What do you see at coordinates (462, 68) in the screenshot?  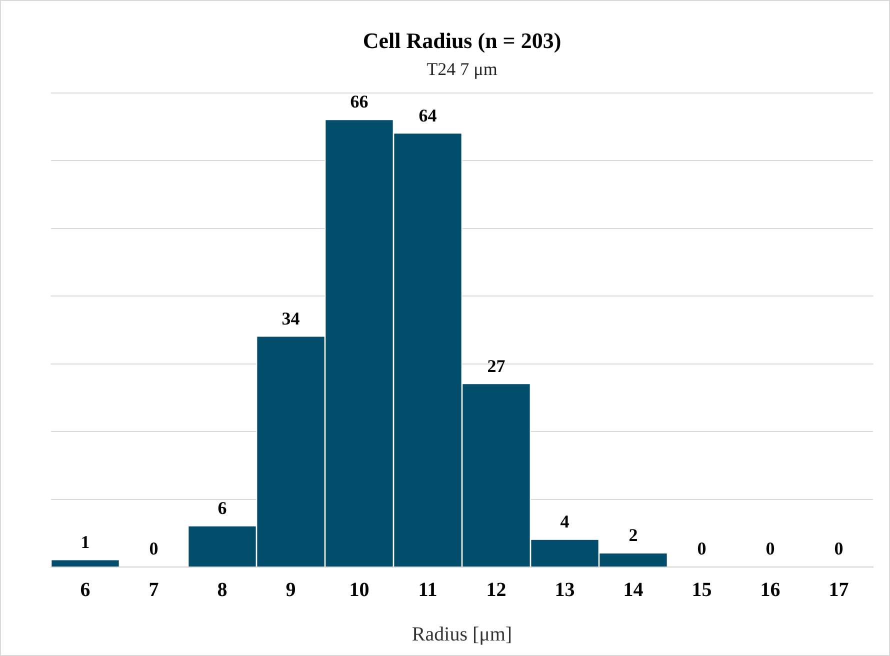 I see `chart-subtitle: T24 7 μm` at bounding box center [462, 68].